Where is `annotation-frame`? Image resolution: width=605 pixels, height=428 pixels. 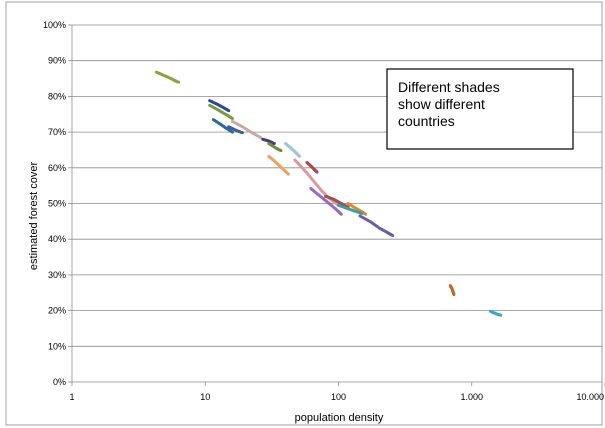 annotation-frame is located at coordinates (480, 109).